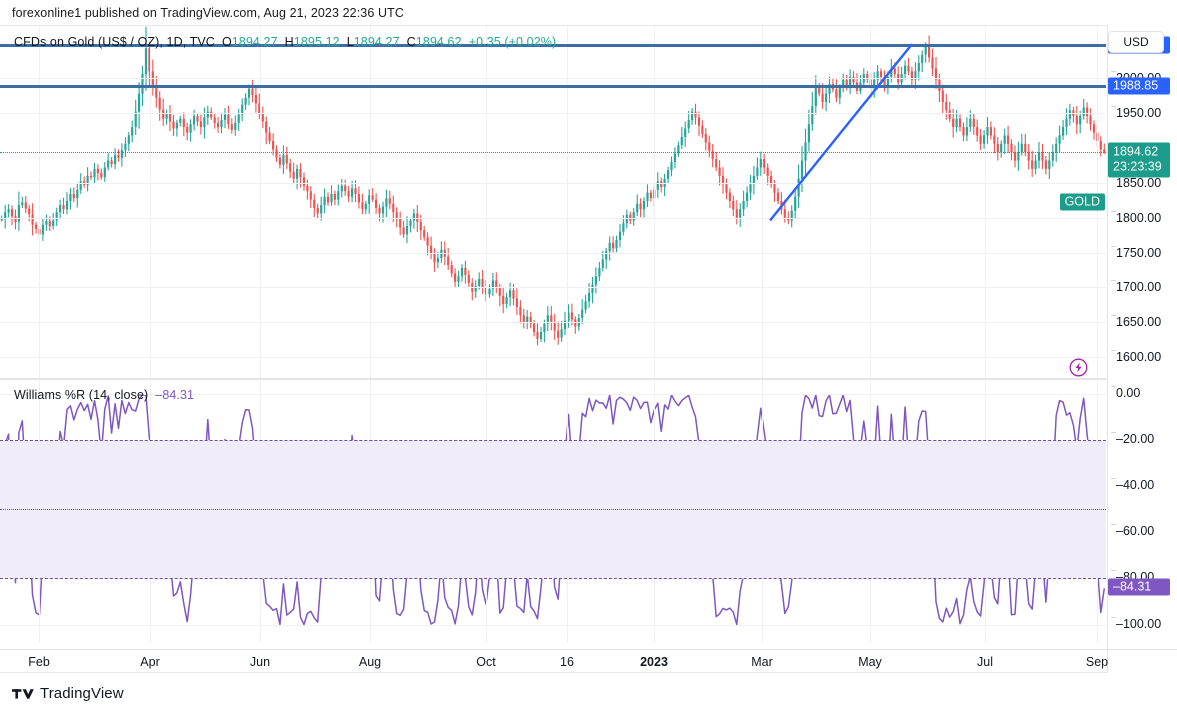 The image size is (1177, 713). I want to click on currency-button: USD, so click(1136, 42).